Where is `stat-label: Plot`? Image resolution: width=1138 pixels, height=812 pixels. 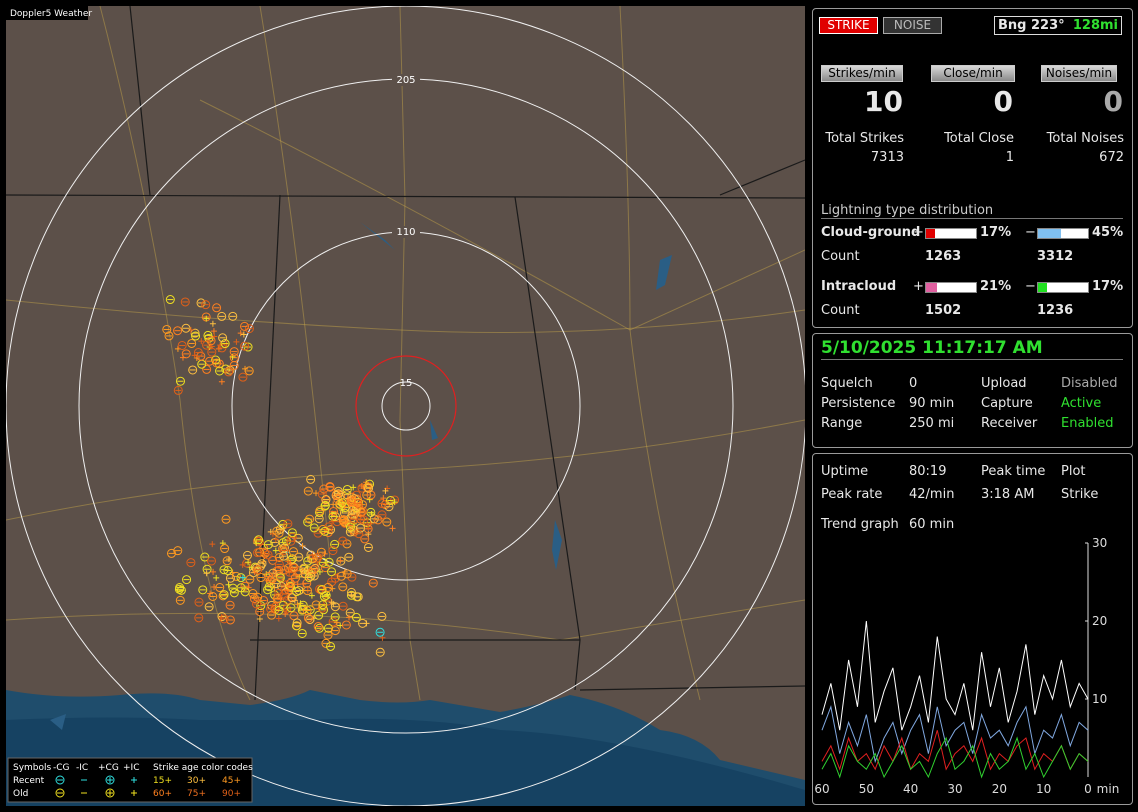 stat-label: Plot is located at coordinates (1073, 471).